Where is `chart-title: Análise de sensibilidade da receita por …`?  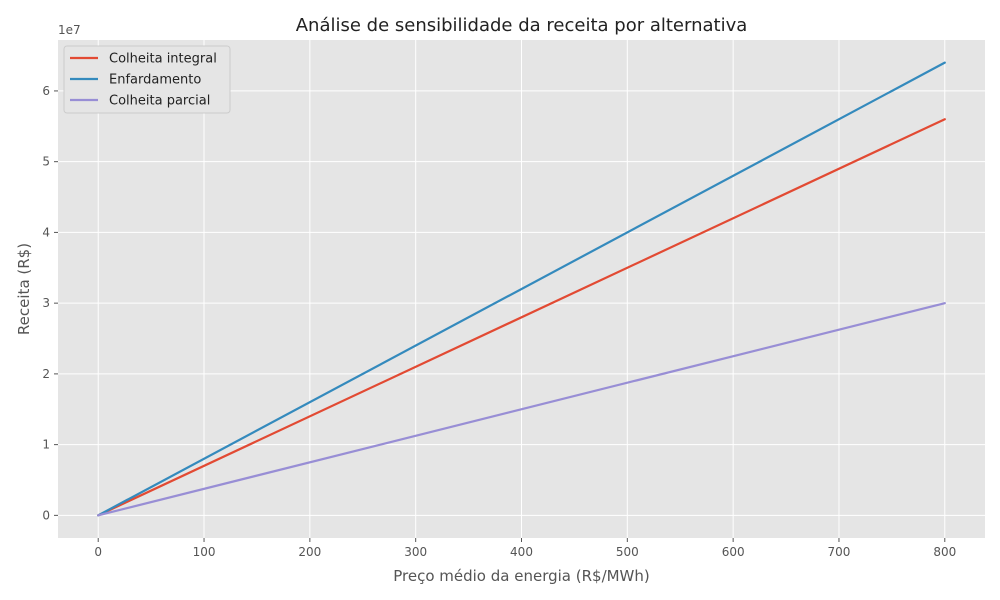
chart-title: Análise de sensibilidade da receita por … is located at coordinates (522, 25).